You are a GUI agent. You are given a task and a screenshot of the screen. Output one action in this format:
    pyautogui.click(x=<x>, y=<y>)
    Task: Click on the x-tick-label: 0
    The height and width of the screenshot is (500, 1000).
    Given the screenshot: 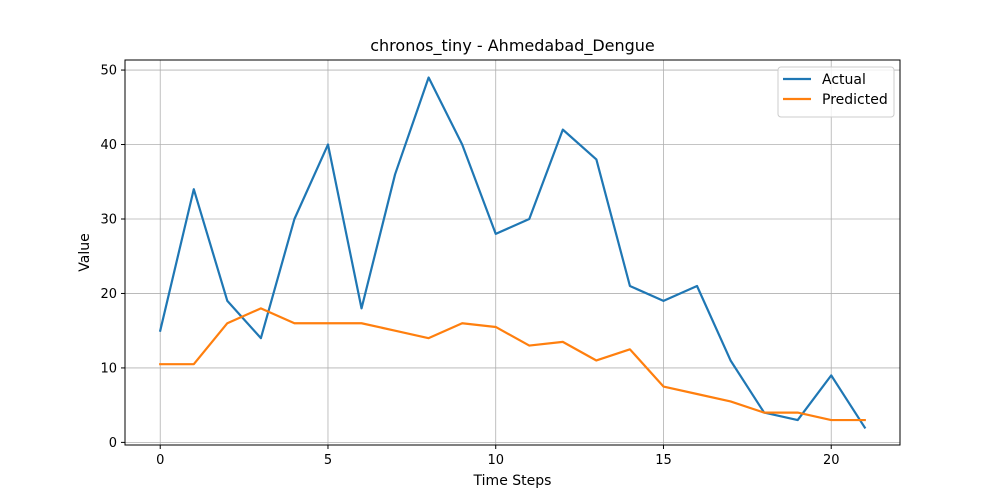 What is the action you would take?
    pyautogui.click(x=160, y=460)
    